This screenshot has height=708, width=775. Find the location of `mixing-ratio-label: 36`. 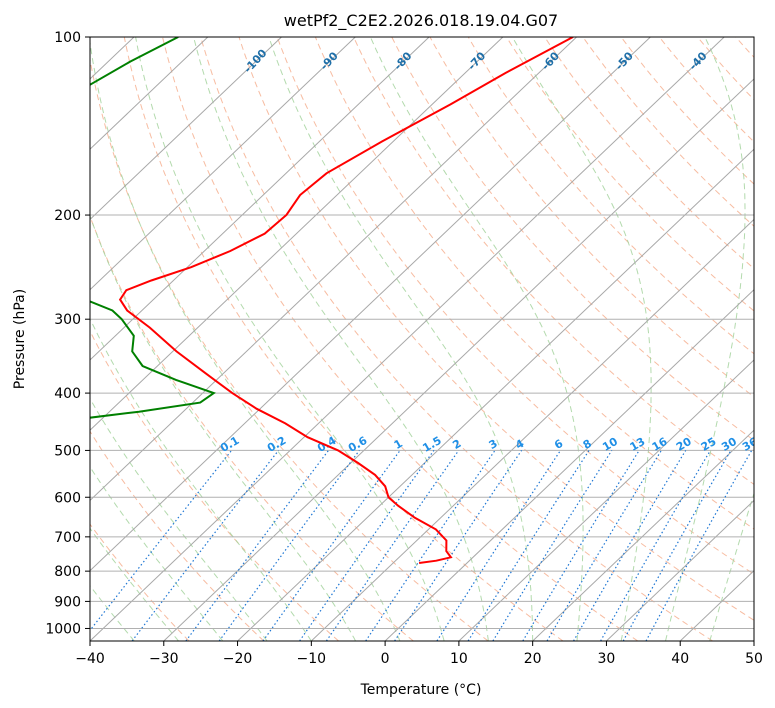

mixing-ratio-label: 36 is located at coordinates (750, 444).